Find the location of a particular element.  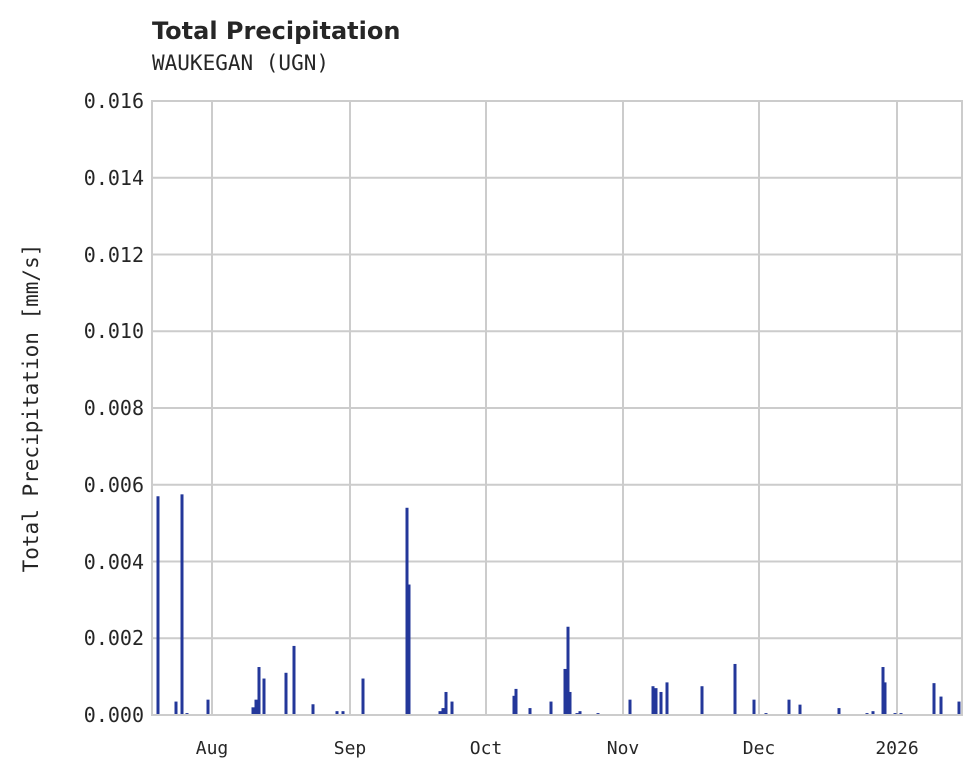

x-tick-label: Aug is located at coordinates (212, 748).